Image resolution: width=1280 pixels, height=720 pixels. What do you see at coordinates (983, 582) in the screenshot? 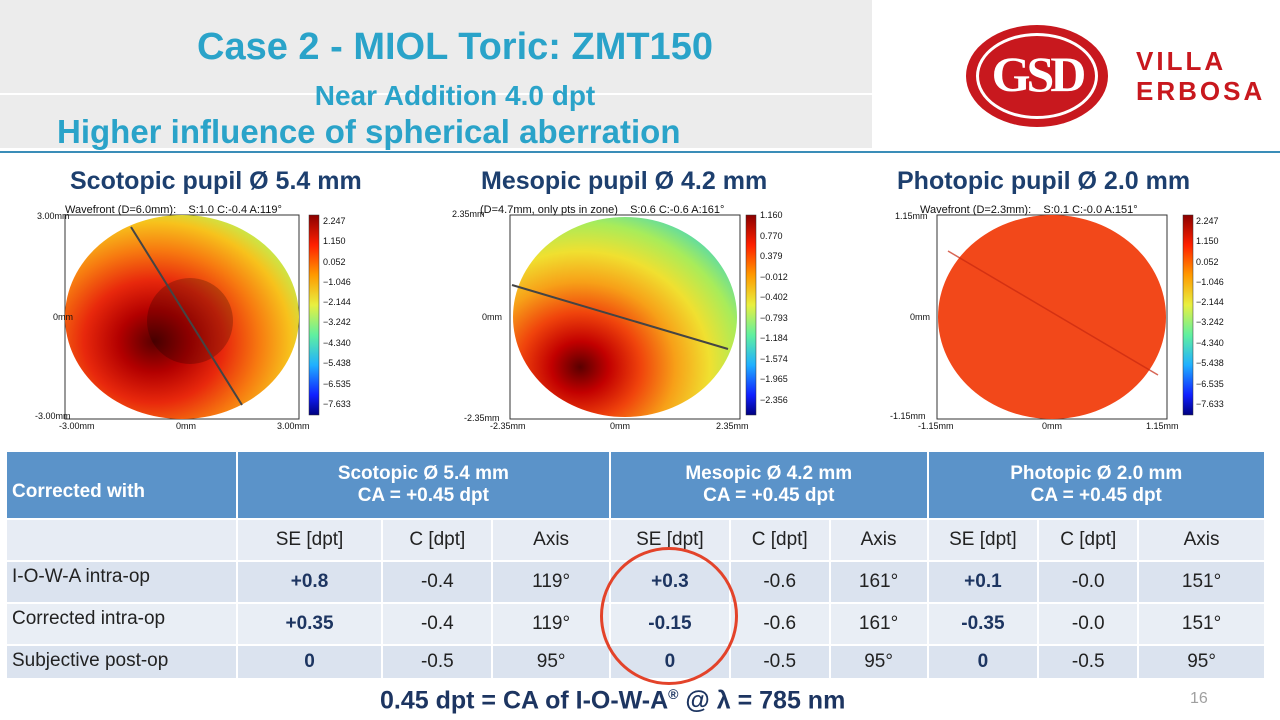
I see `table-cell: +0.1` at bounding box center [983, 582].